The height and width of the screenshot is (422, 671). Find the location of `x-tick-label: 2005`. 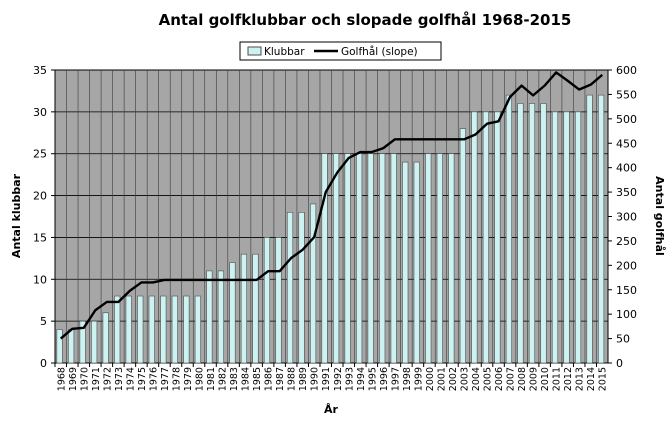

x-tick-label: 2005 is located at coordinates (488, 379).